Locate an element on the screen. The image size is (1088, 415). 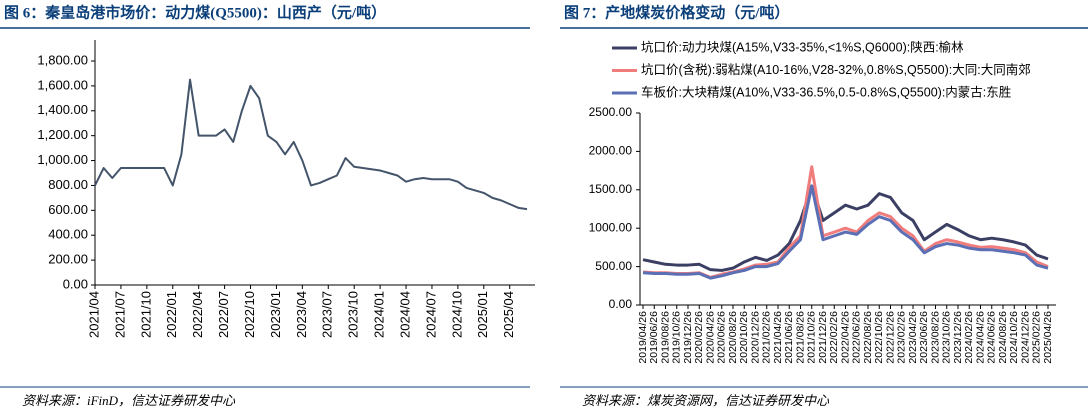
x-tick-label: 2022/04 is located at coordinates (197, 314).